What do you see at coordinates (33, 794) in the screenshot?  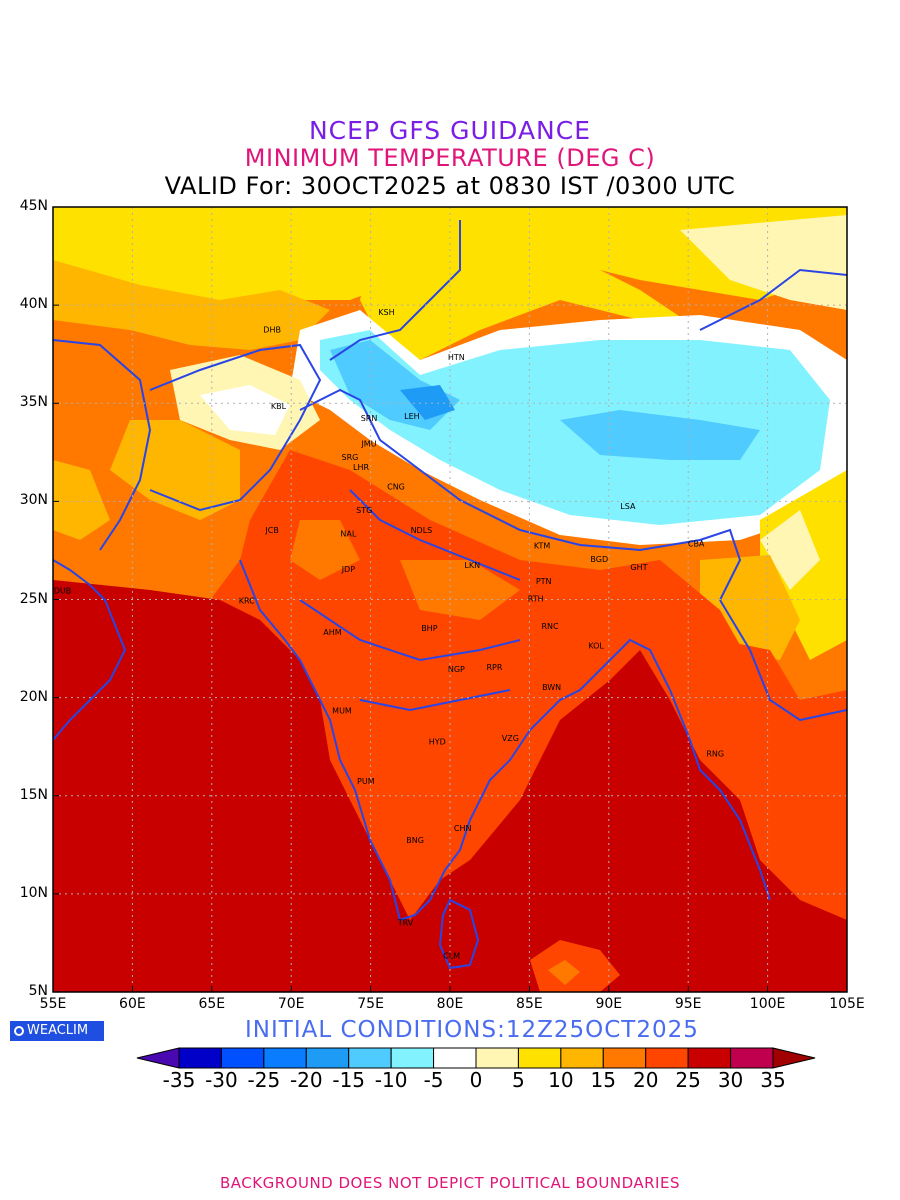 I see `lat-label: 15N` at bounding box center [33, 794].